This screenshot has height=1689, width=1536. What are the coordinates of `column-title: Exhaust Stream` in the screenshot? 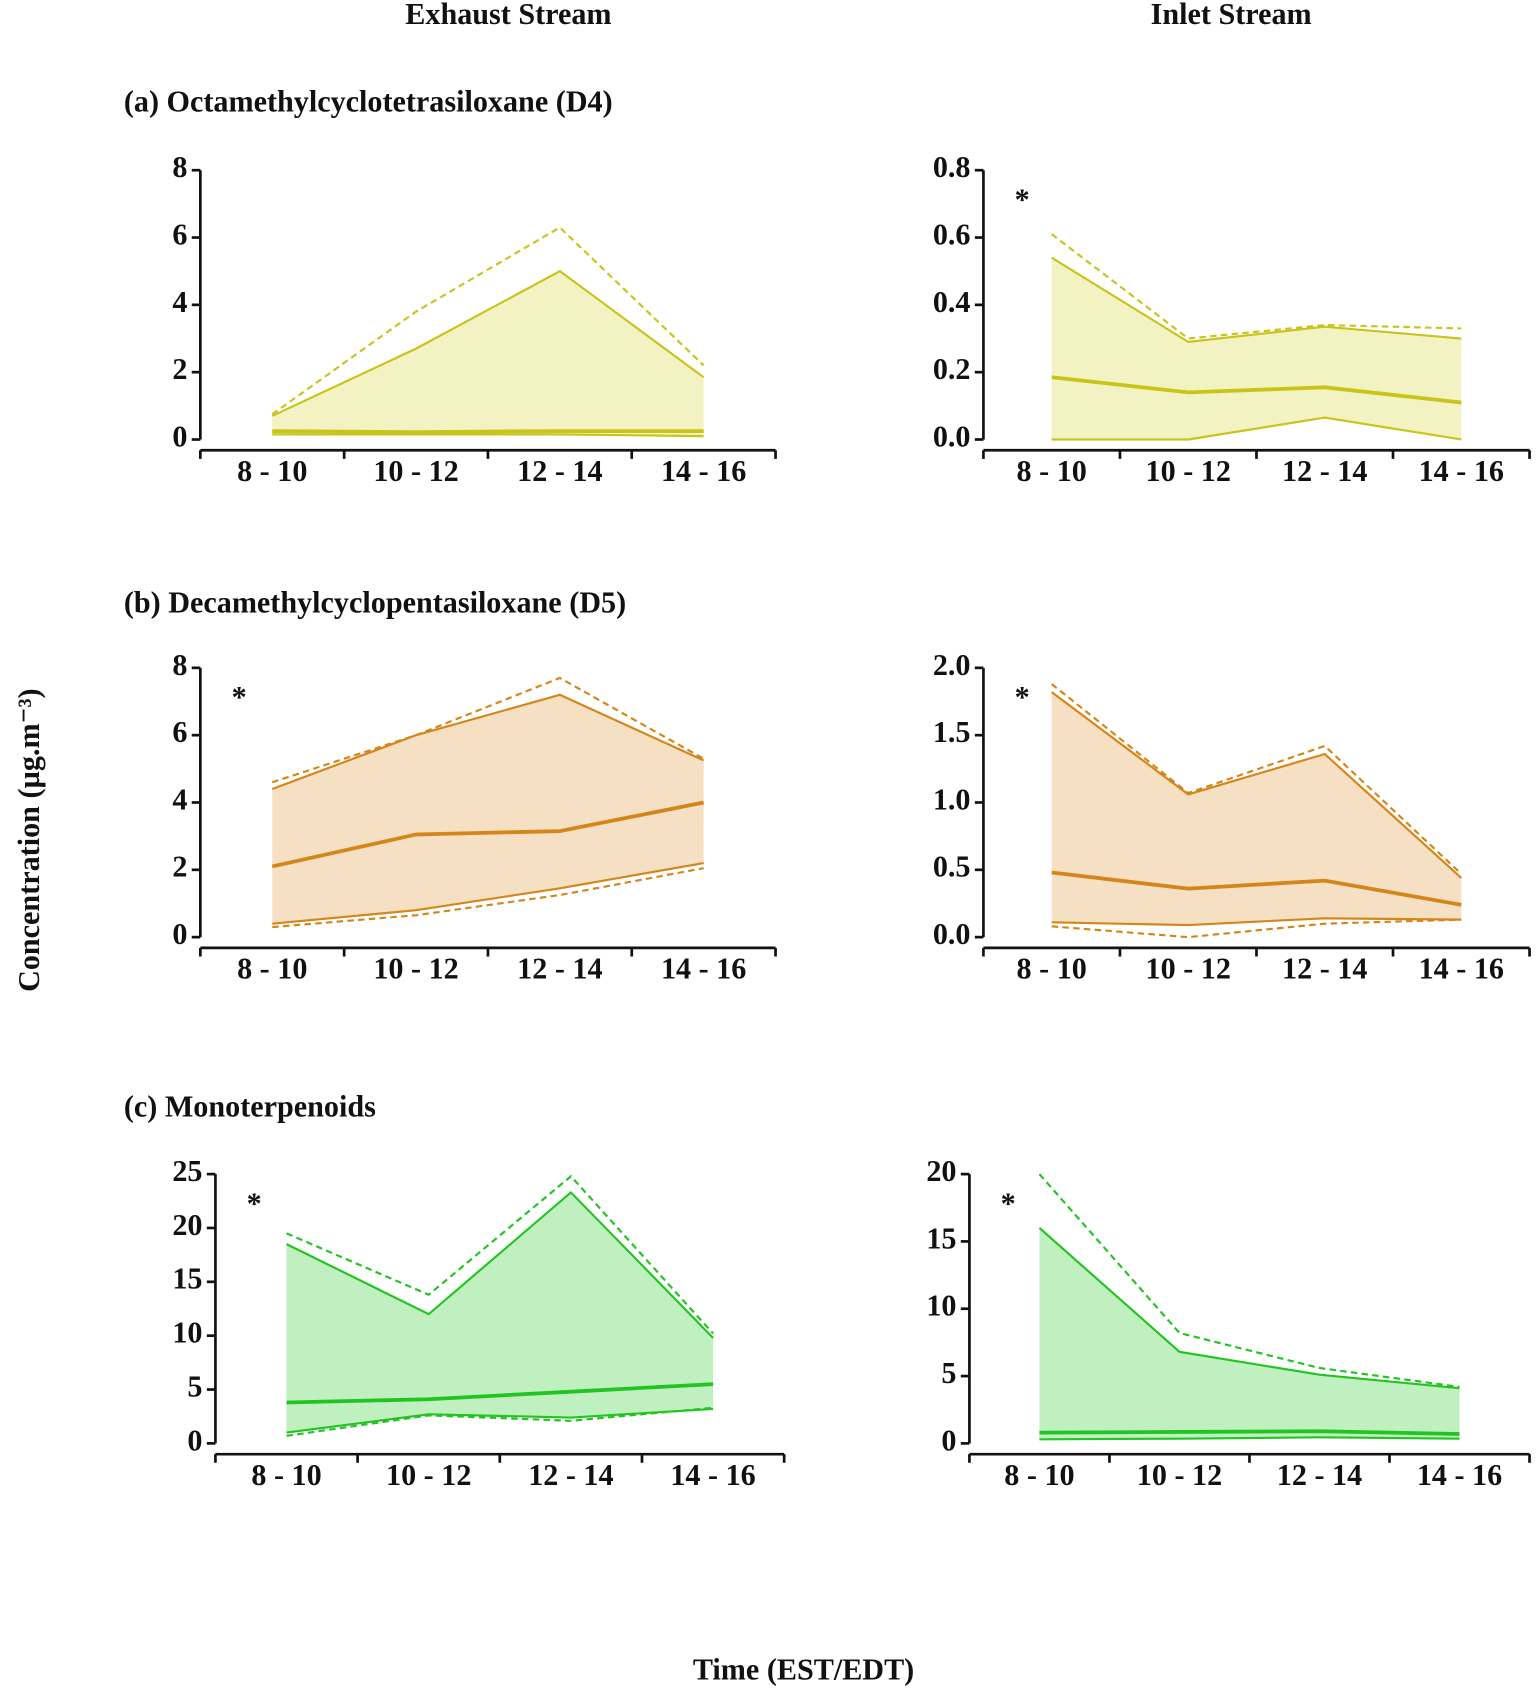 It's located at (508, 15).